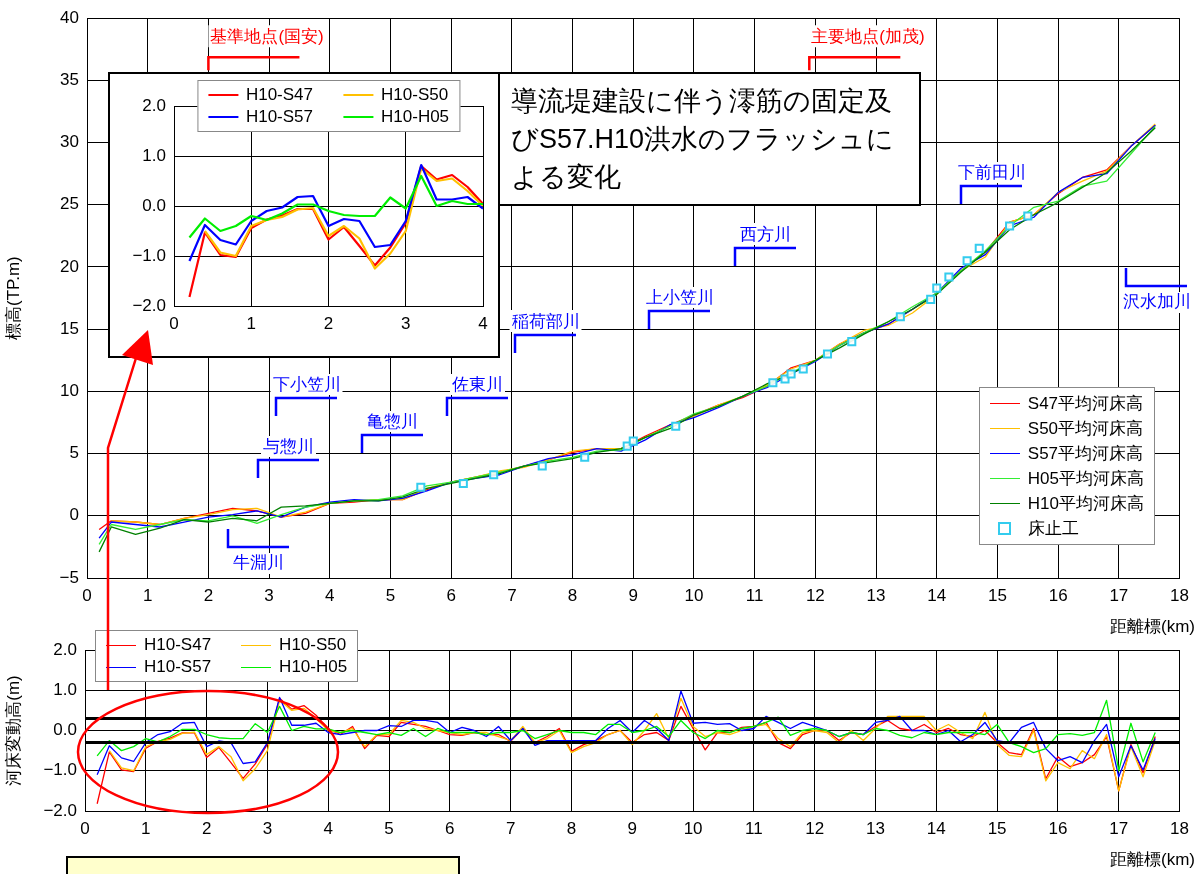 This screenshot has width=1197, height=874. I want to click on legend-label: H05平均河床高, so click(1085, 479).